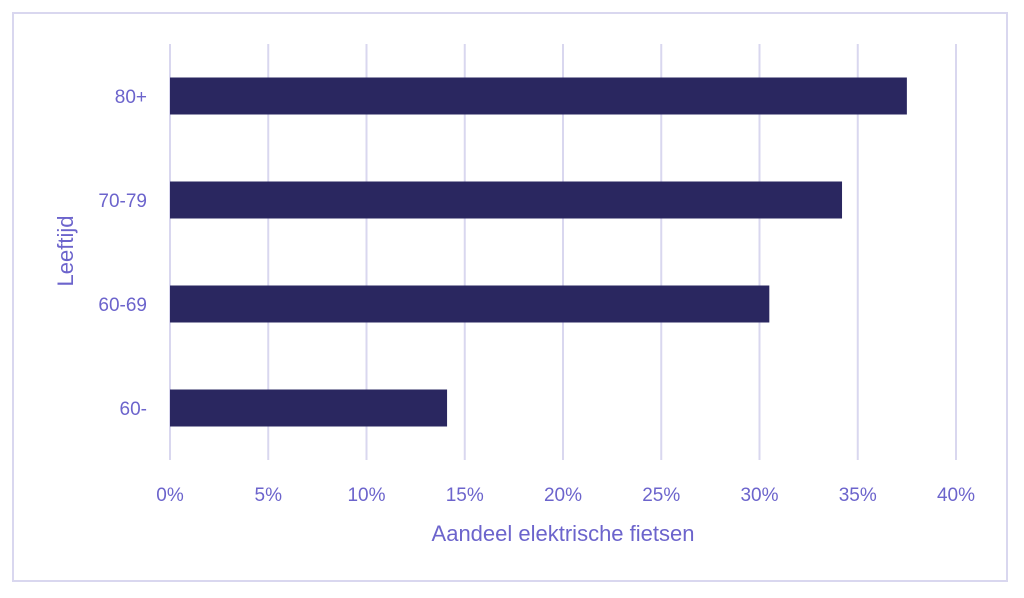 The height and width of the screenshot is (598, 1024). I want to click on y-tick-label: 80+, so click(131, 97).